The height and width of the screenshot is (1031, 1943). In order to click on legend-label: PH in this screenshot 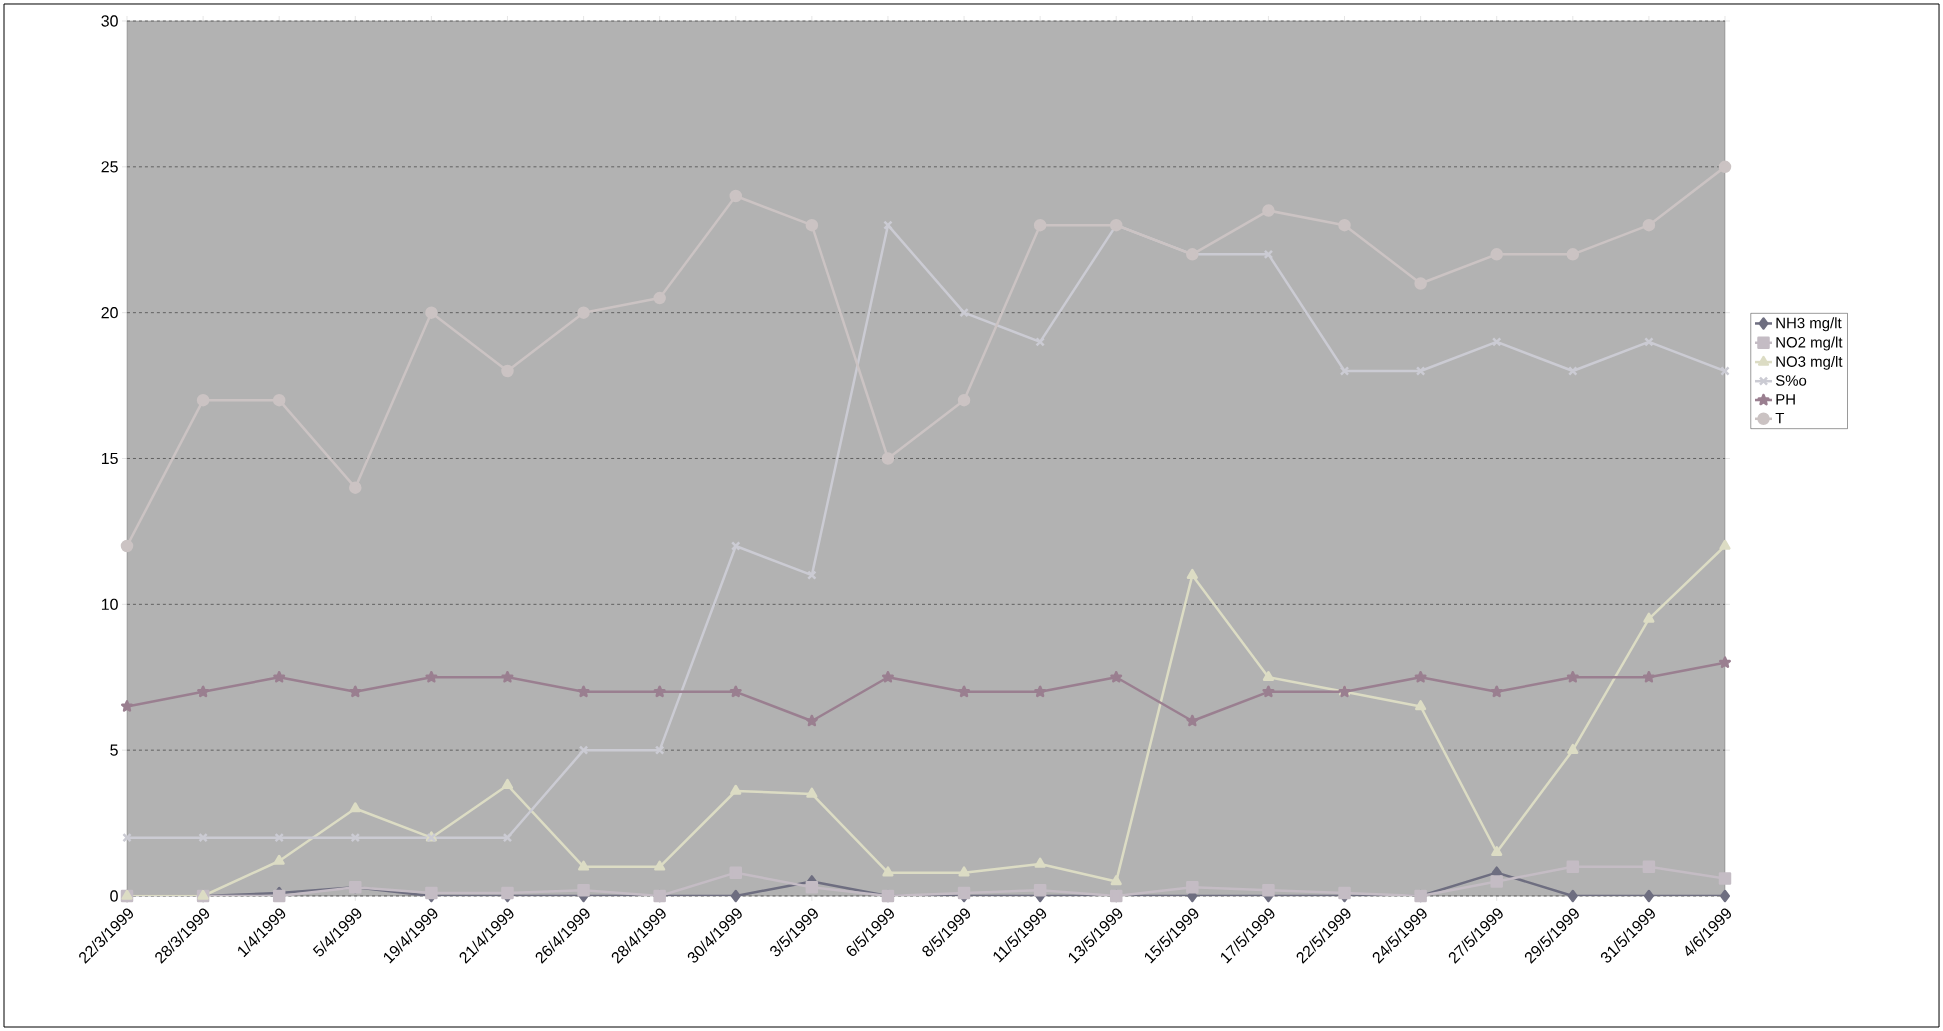, I will do `click(1785, 399)`.